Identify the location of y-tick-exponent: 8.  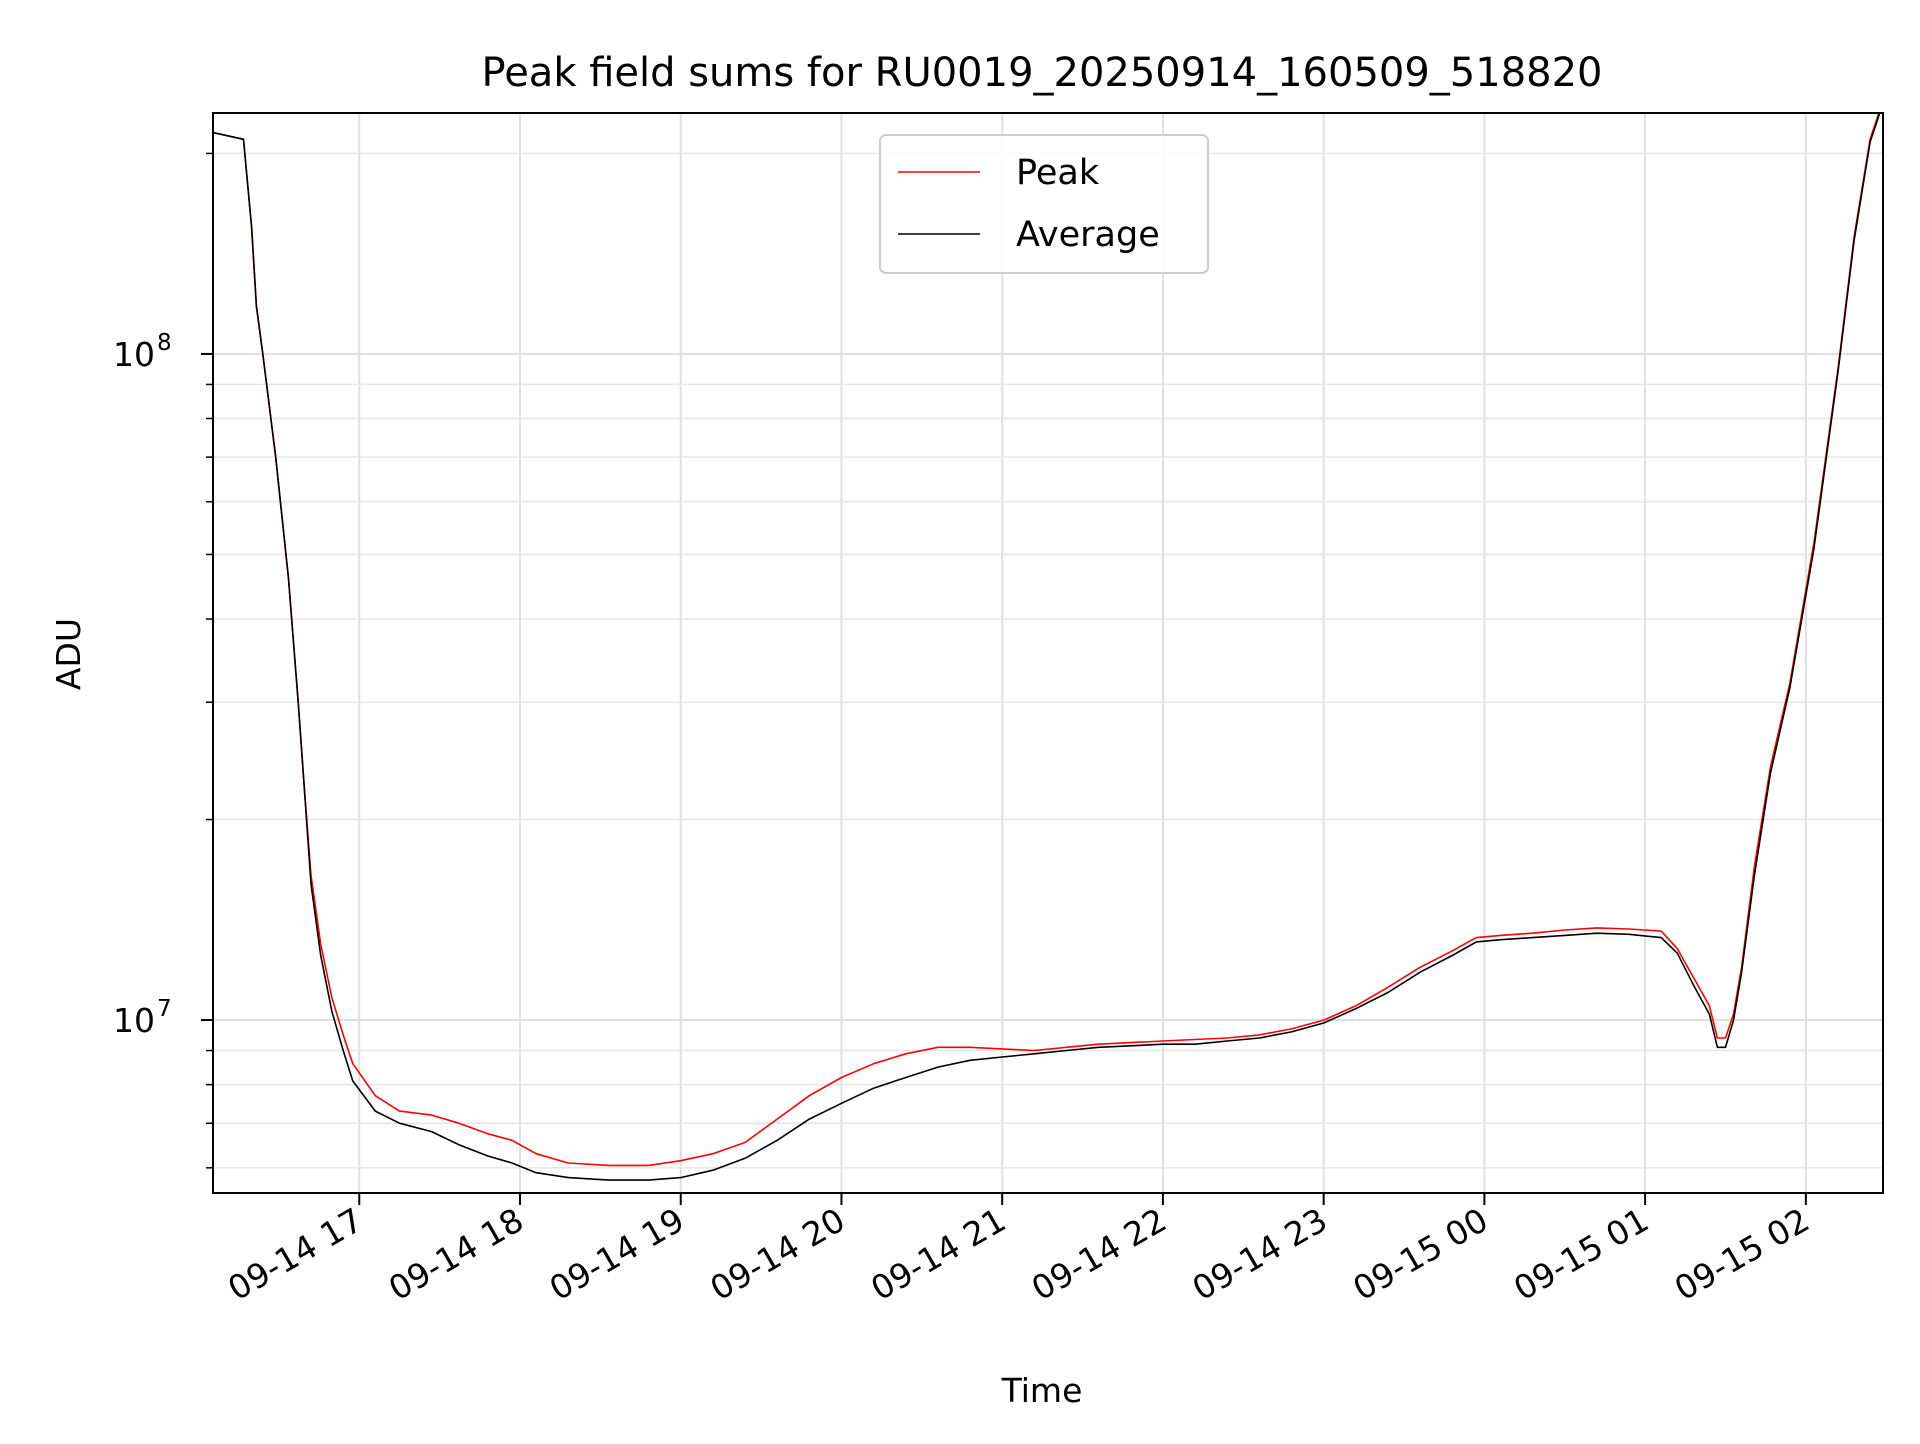
(164, 343).